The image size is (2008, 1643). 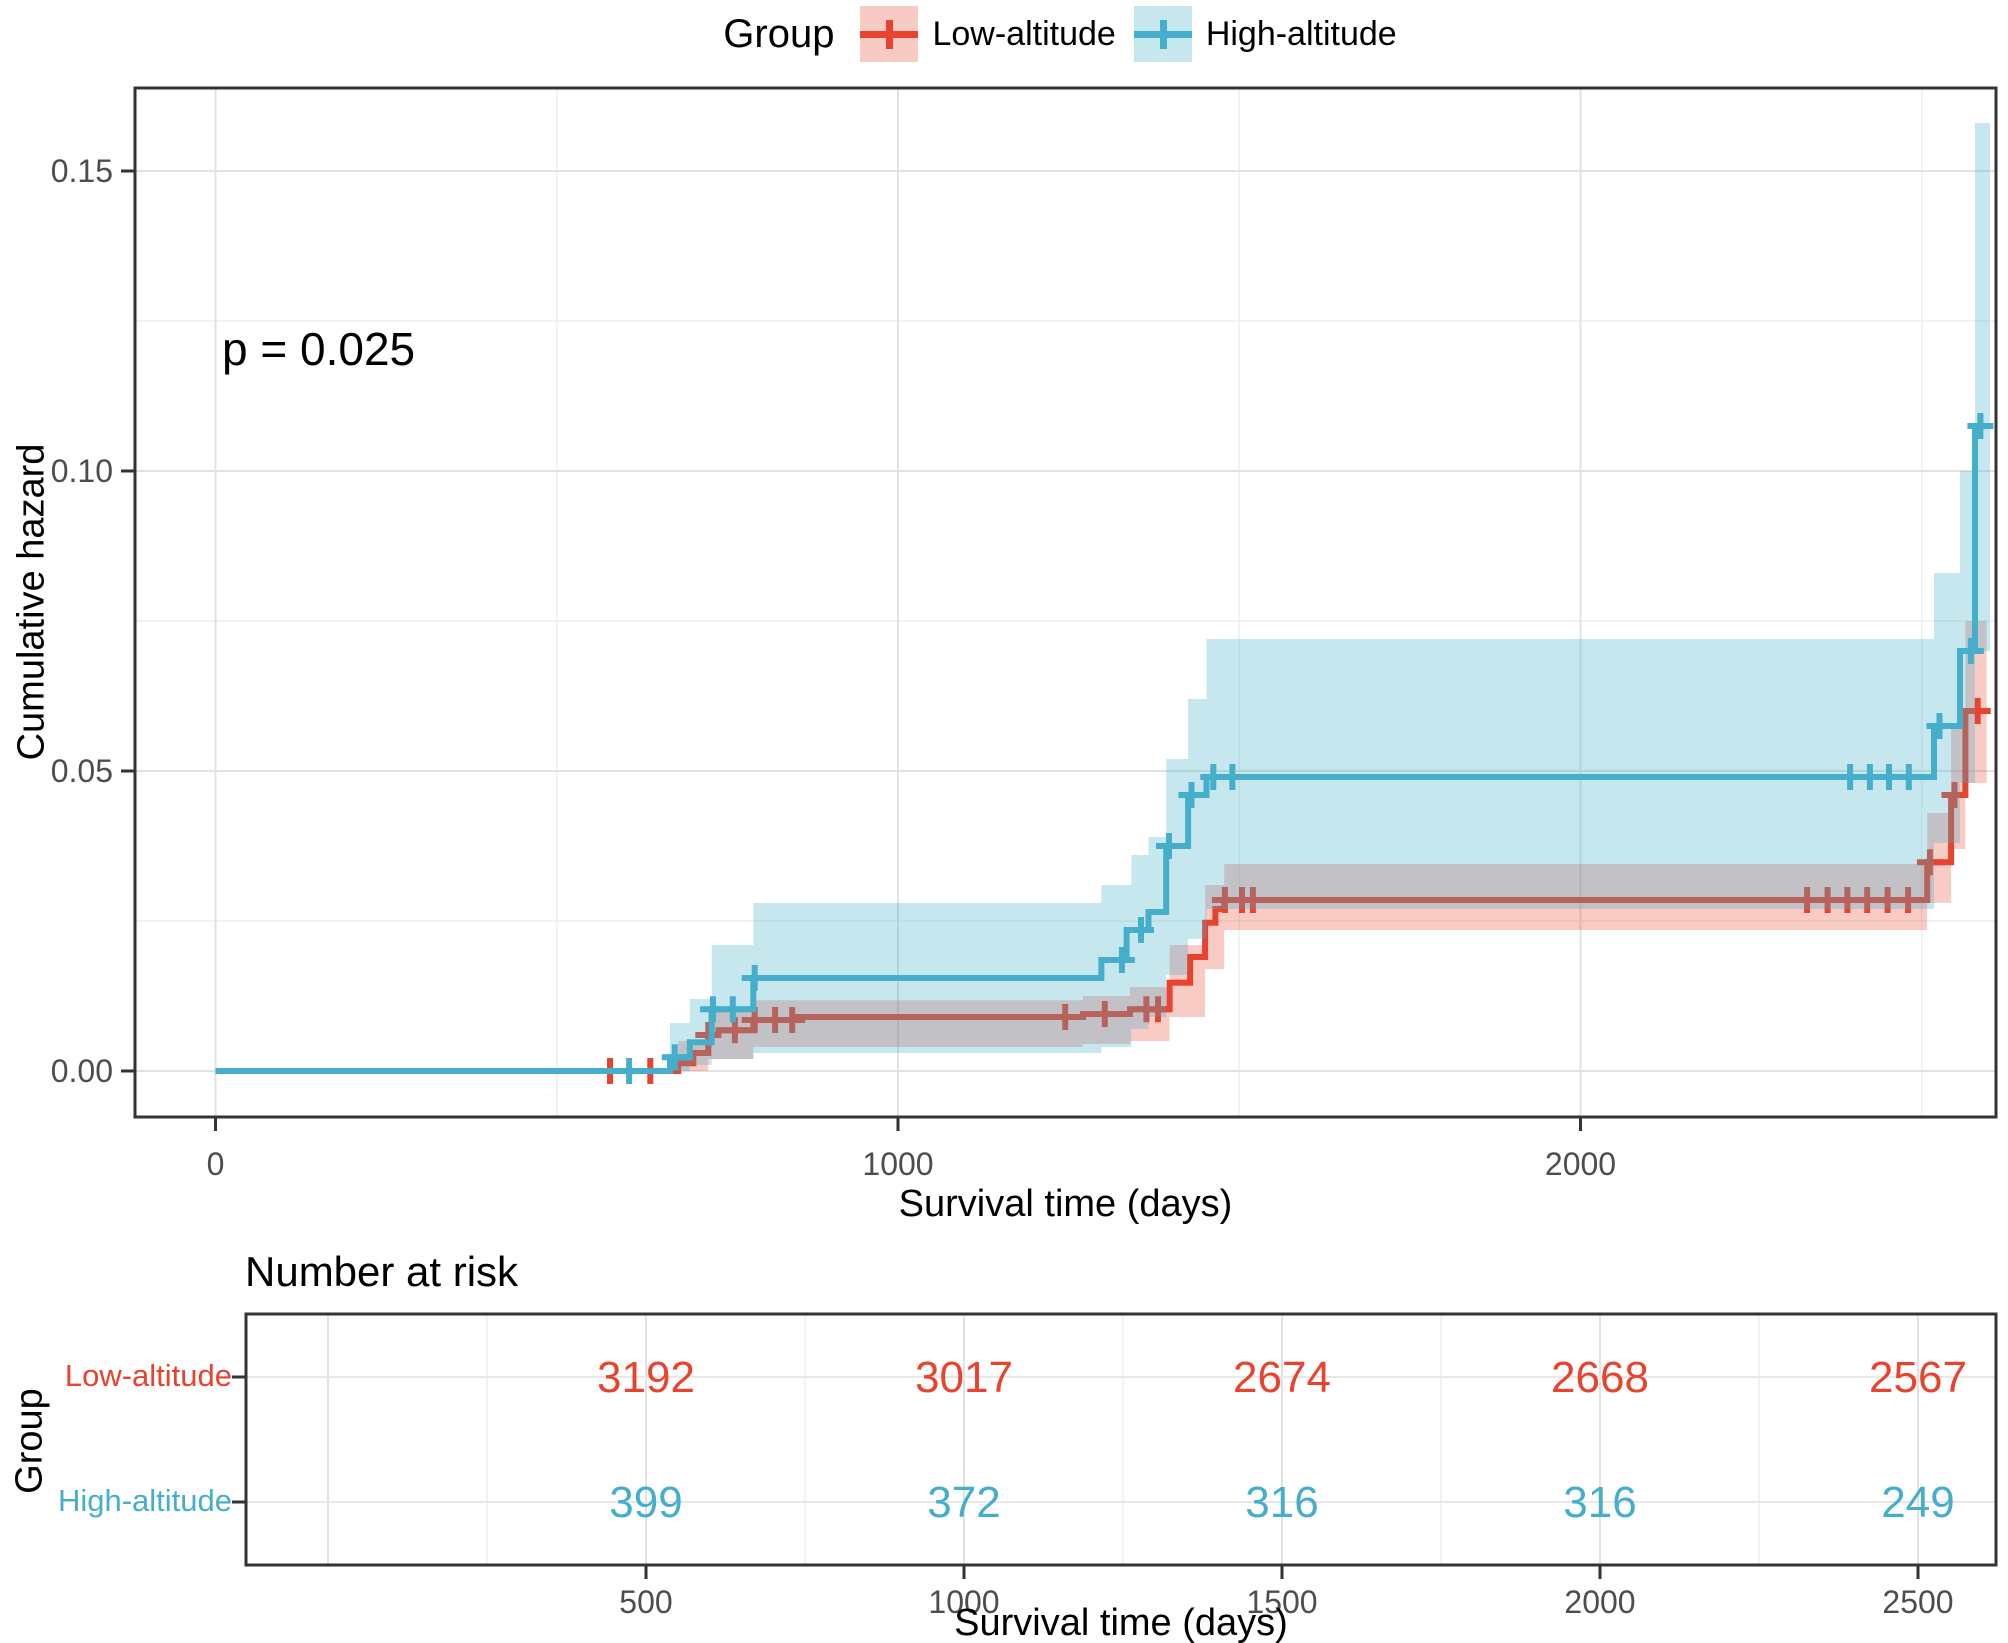 I want to click on legend-item-high: High-altitude, so click(x=1265, y=34).